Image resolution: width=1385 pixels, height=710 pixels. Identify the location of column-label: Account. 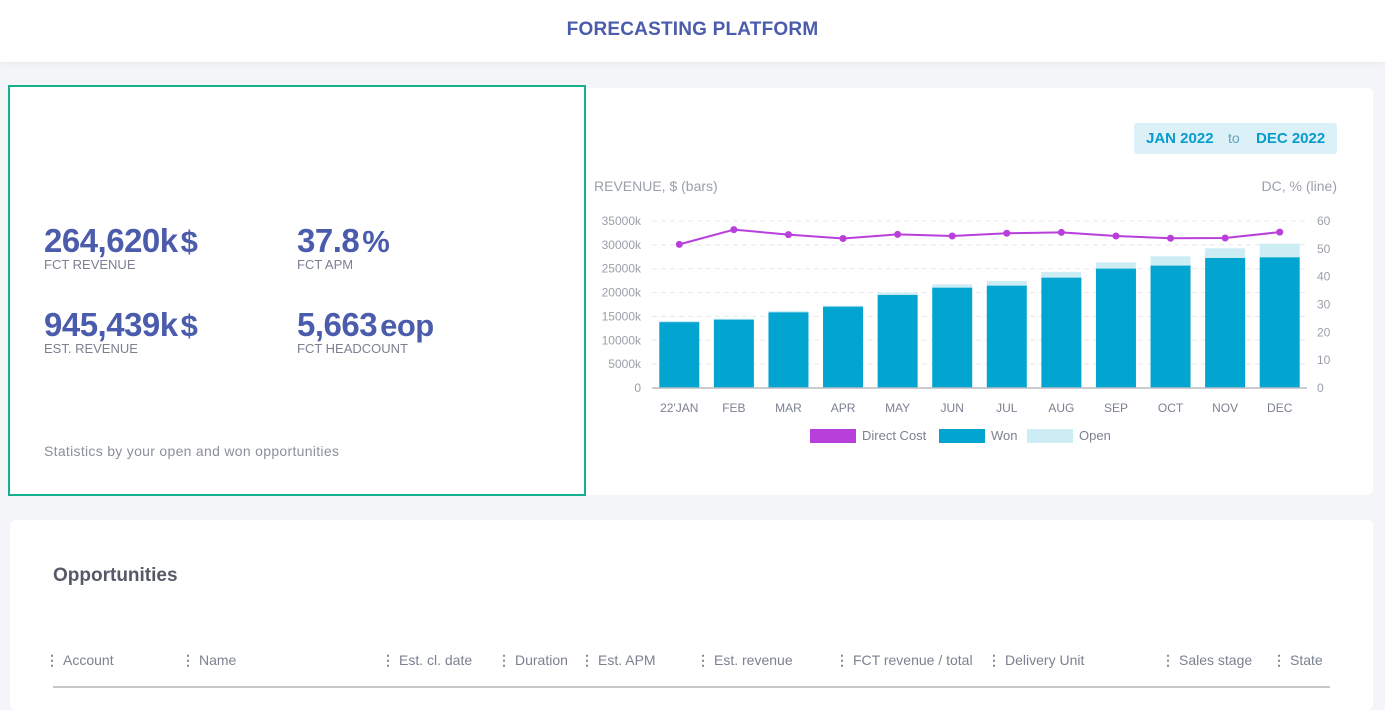
(88, 660).